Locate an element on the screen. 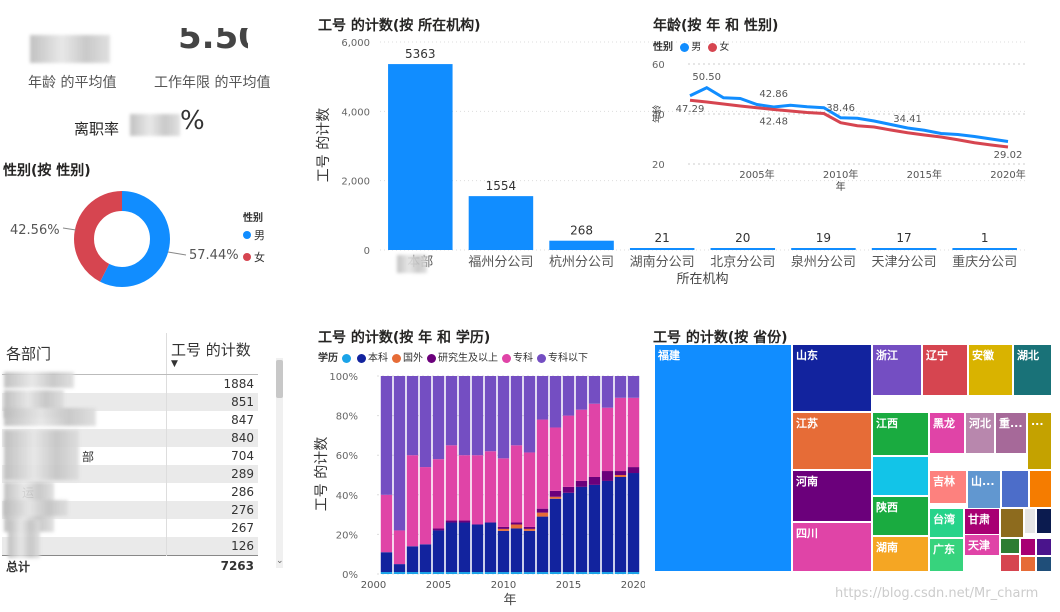  dept-header: 各部门 is located at coordinates (84, 354).